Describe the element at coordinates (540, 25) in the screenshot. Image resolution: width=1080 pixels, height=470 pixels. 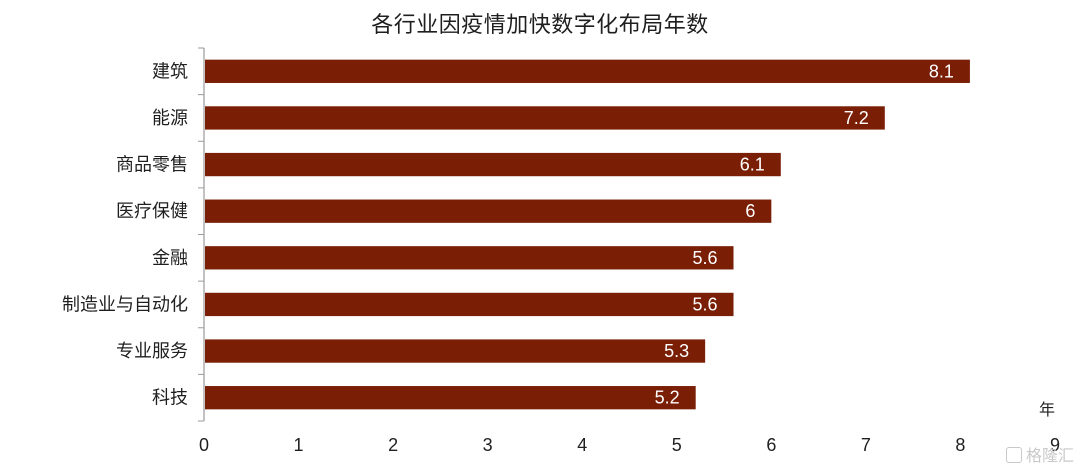
I see `chart-title: 各行业因疫情加快数字化布局年数` at that location.